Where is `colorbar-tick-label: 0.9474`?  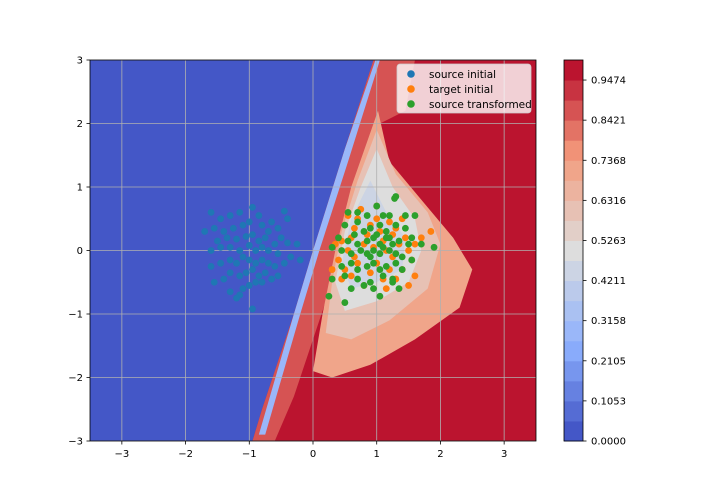 colorbar-tick-label: 0.9474 is located at coordinates (608, 81).